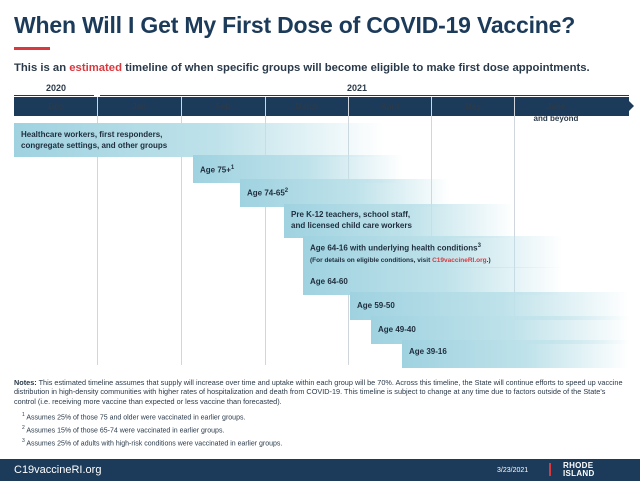  I want to click on group-label-age-75: Age 75+1, so click(217, 169).